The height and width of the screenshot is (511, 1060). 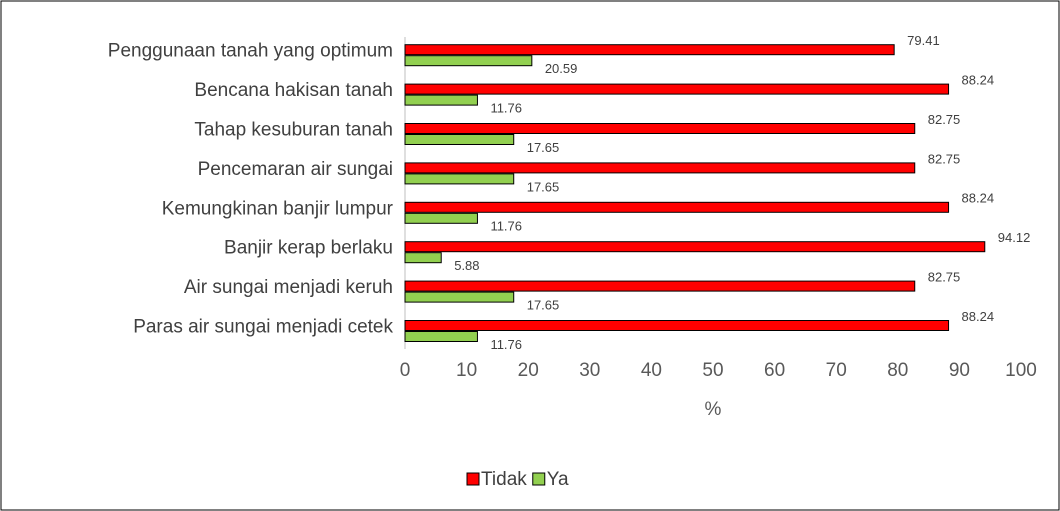 I want to click on x-tick-label: 70, so click(x=836, y=370).